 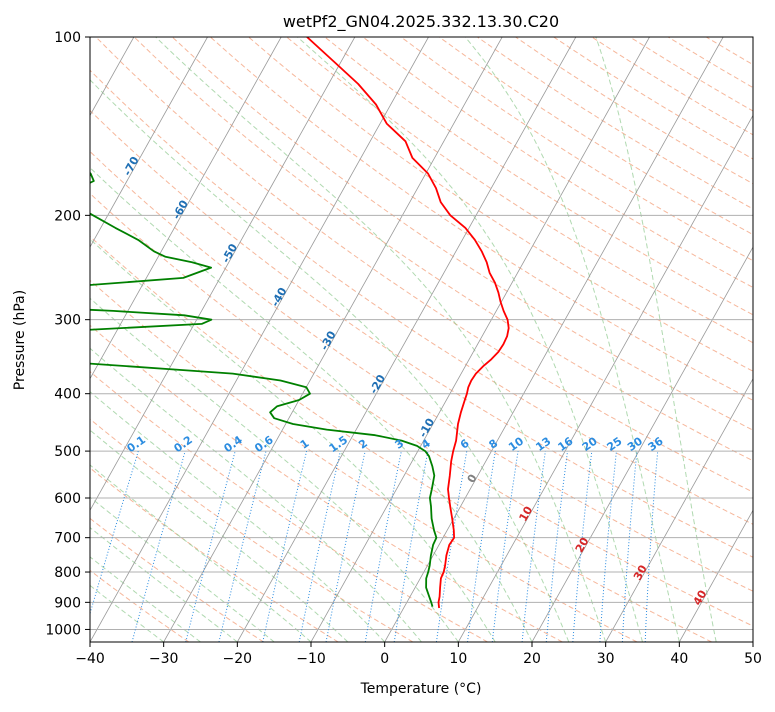 What do you see at coordinates (421, 689) in the screenshot?
I see `x-axis-title: Temperature (°C)` at bounding box center [421, 689].